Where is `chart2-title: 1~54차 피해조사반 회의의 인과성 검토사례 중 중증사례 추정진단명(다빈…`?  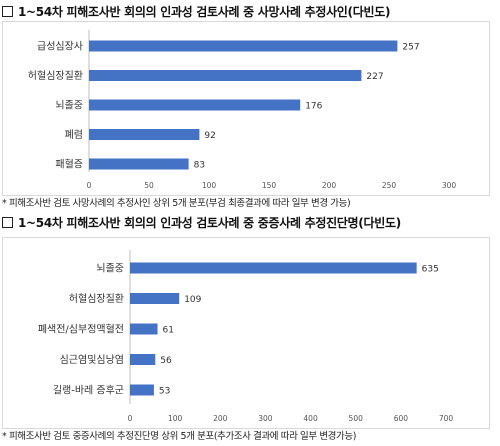
chart2-title: 1~54차 피해조사반 회의의 인과성 검토사례 중 중증사례 추정진단명(다빈… is located at coordinates (201, 222).